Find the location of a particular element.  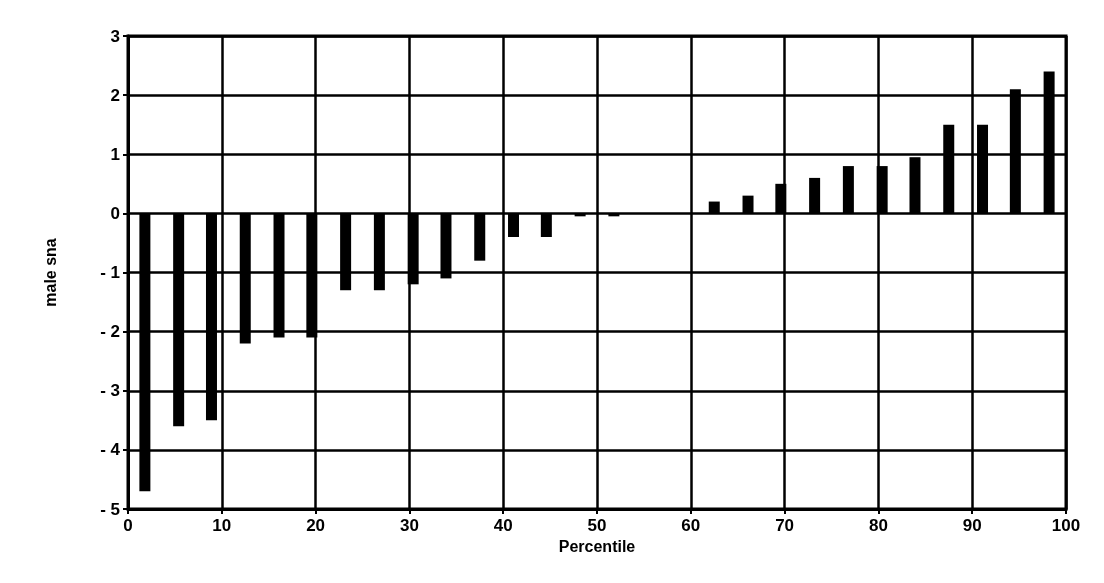

y-tick-label: 0 is located at coordinates (115, 213).